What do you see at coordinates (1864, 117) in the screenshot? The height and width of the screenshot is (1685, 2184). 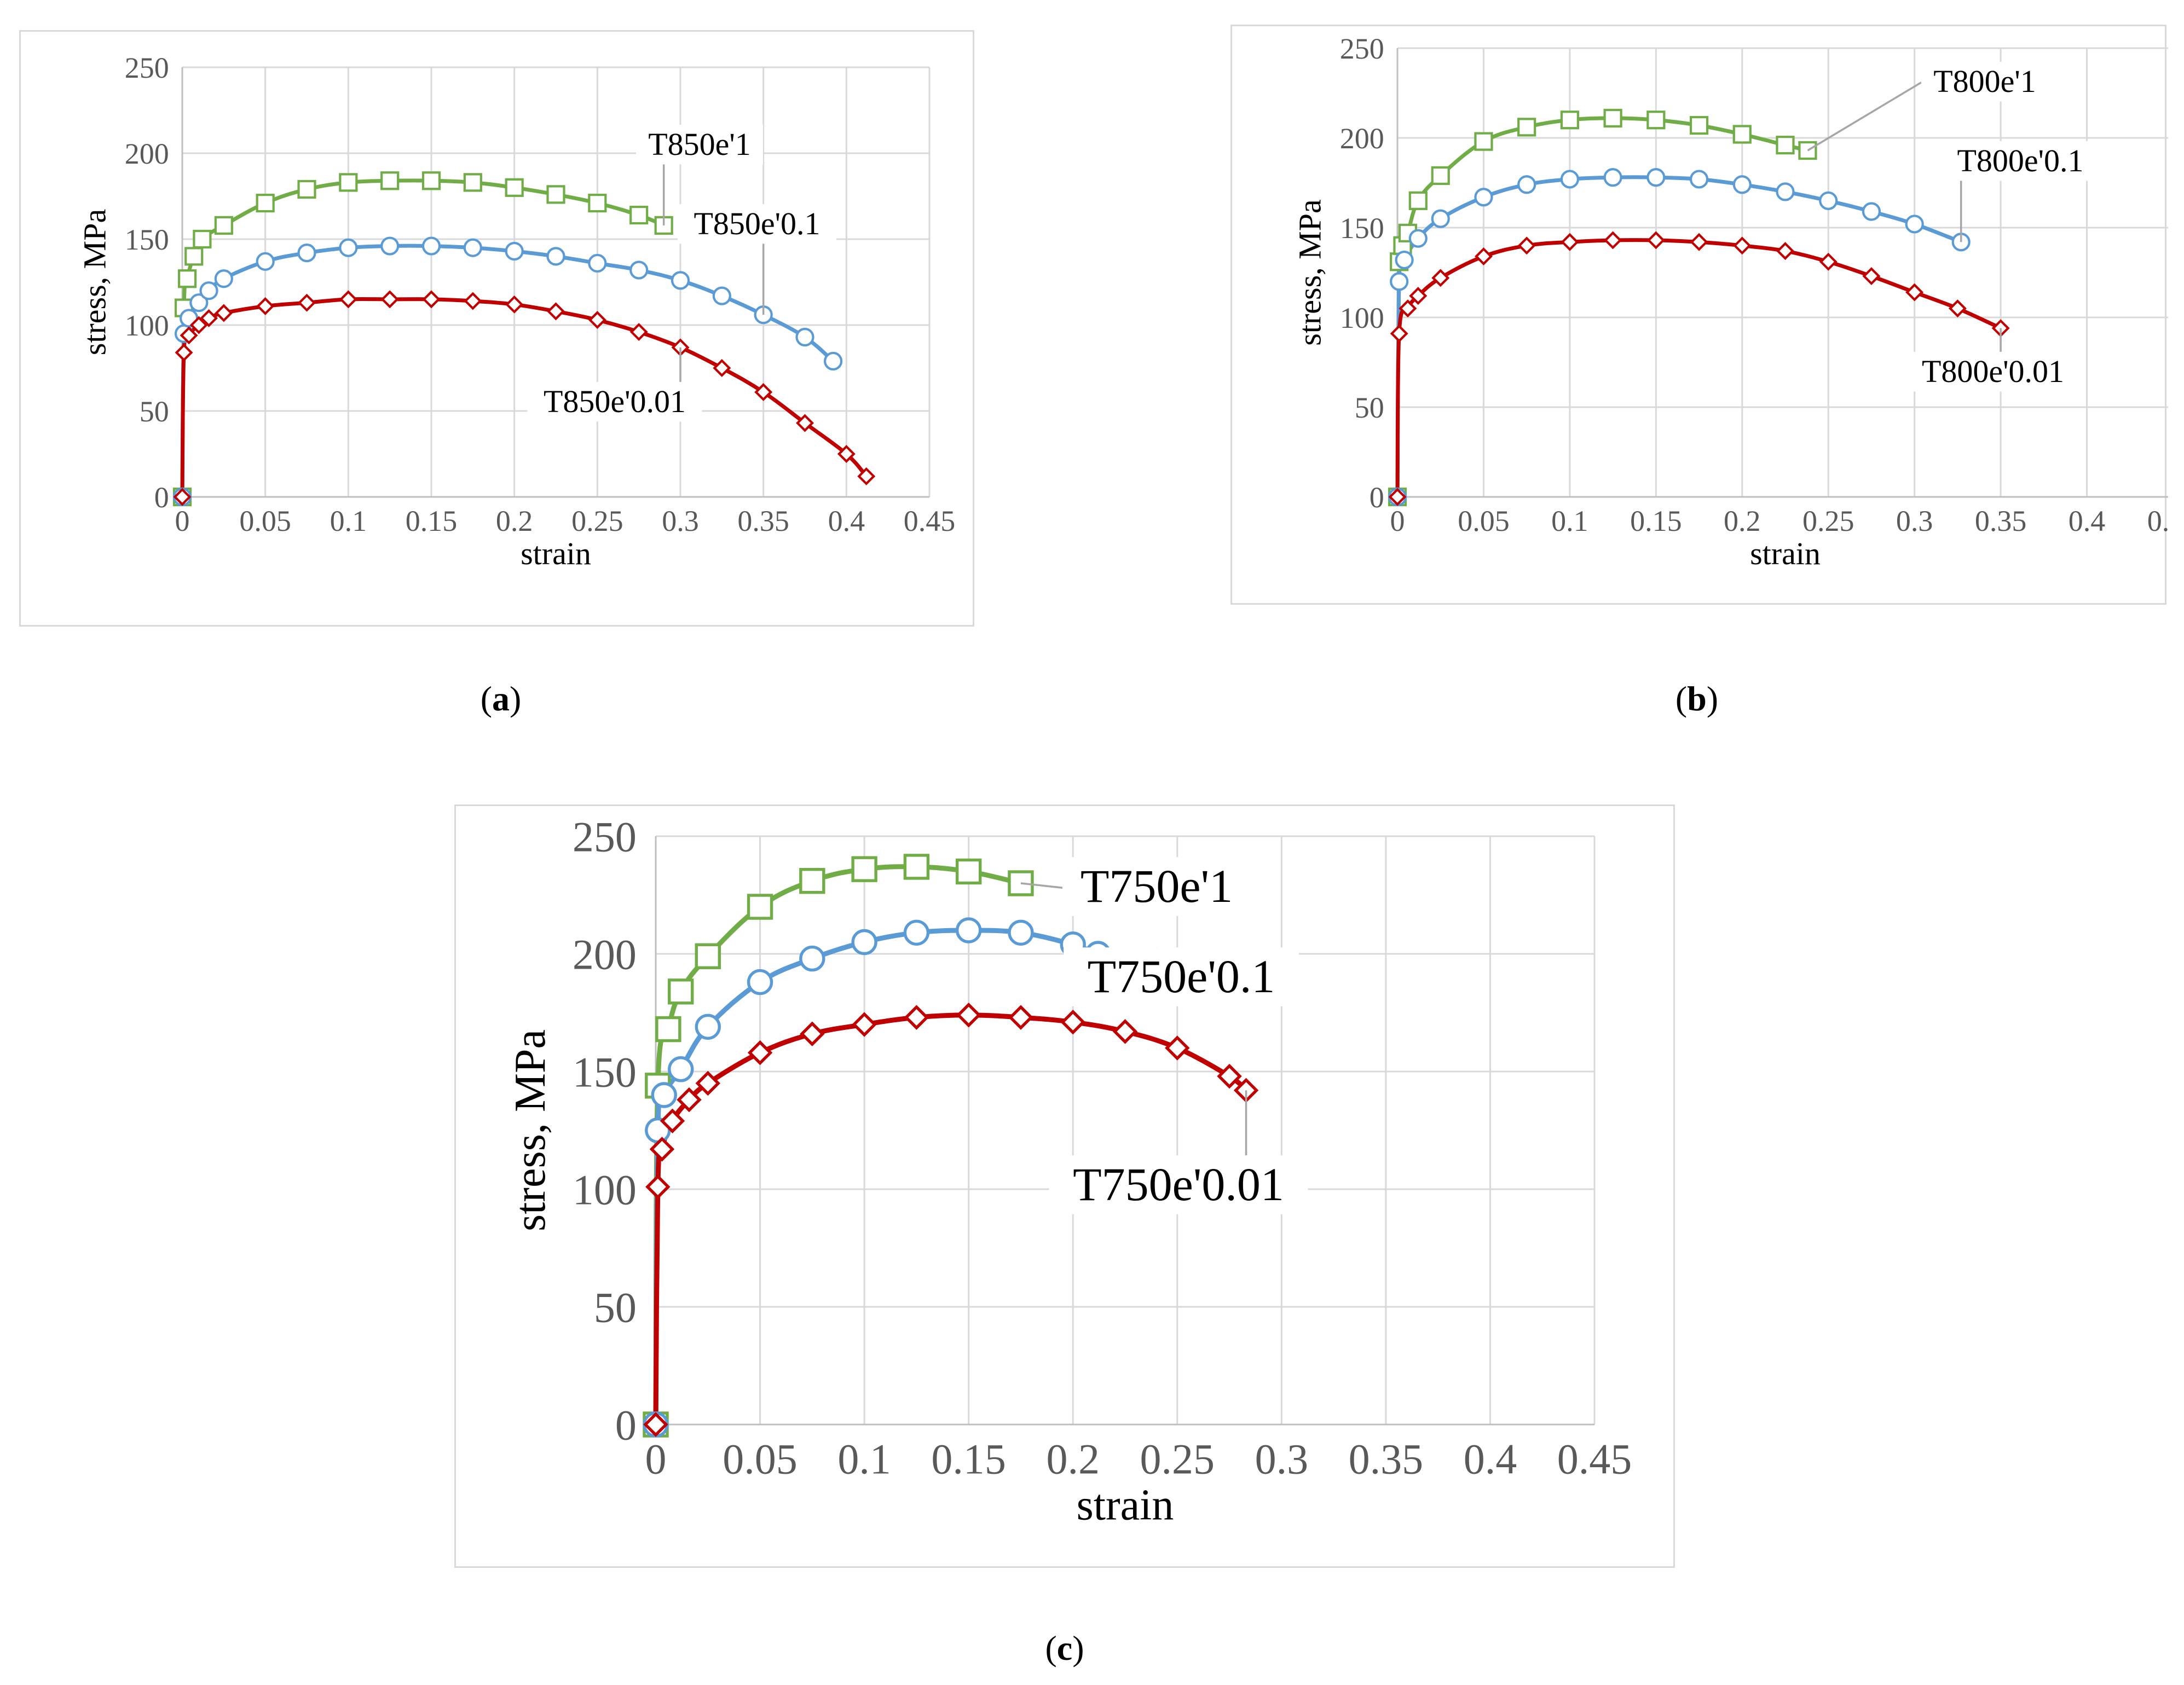 I see `annotation-leader` at bounding box center [1864, 117].